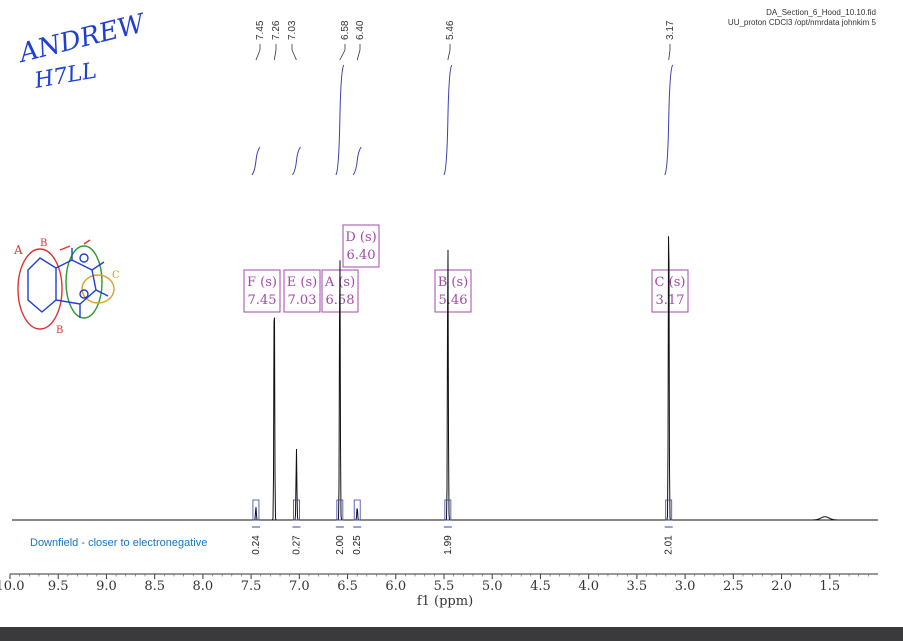 Image resolution: width=903 pixels, height=641 pixels. I want to click on integral-value: 0.24, so click(256, 545).